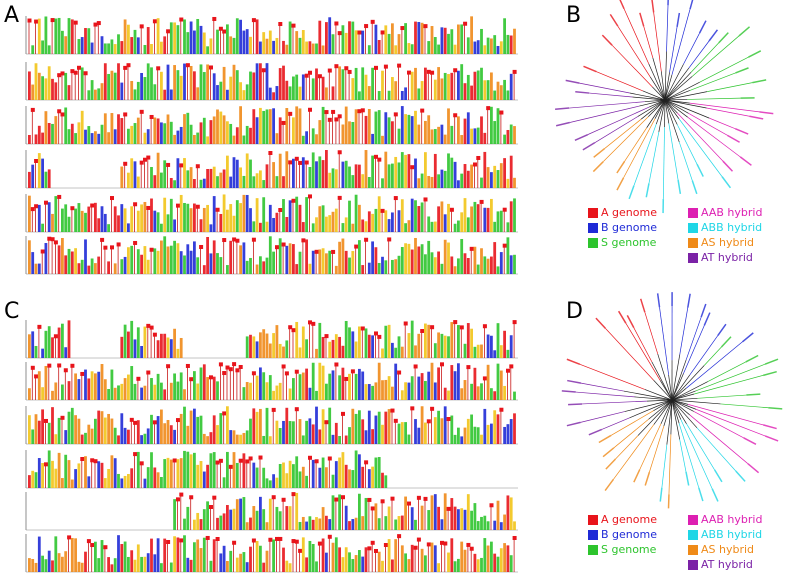 The image size is (797, 578). Describe the element at coordinates (731, 519) in the screenshot. I see `legend-label: AAB hybrid` at that location.